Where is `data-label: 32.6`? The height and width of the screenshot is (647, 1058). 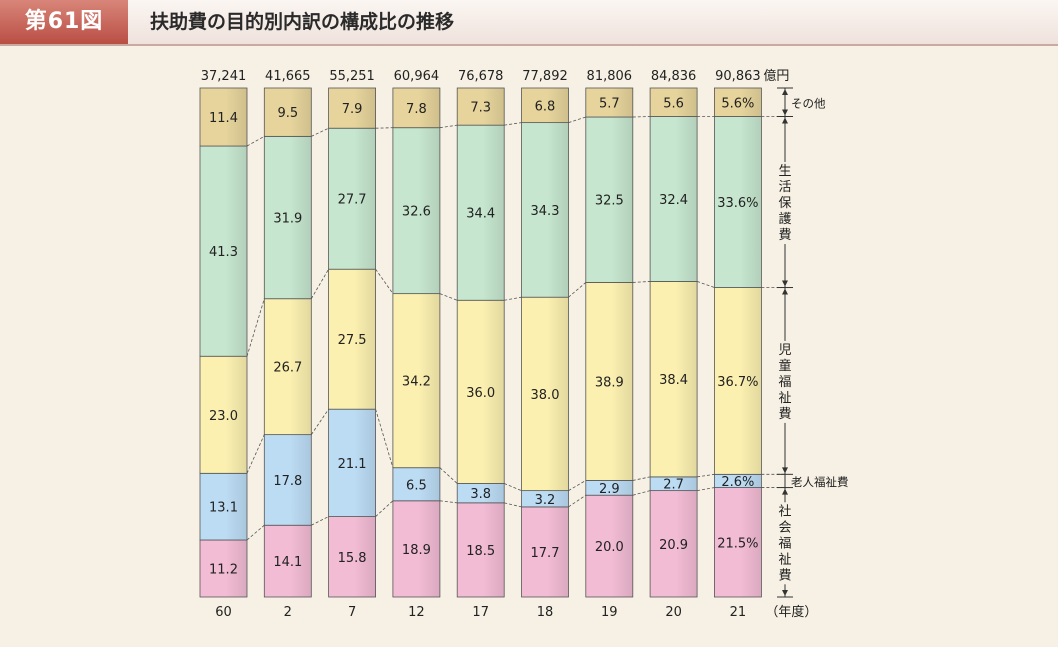
data-label: 32.6 is located at coordinates (416, 212).